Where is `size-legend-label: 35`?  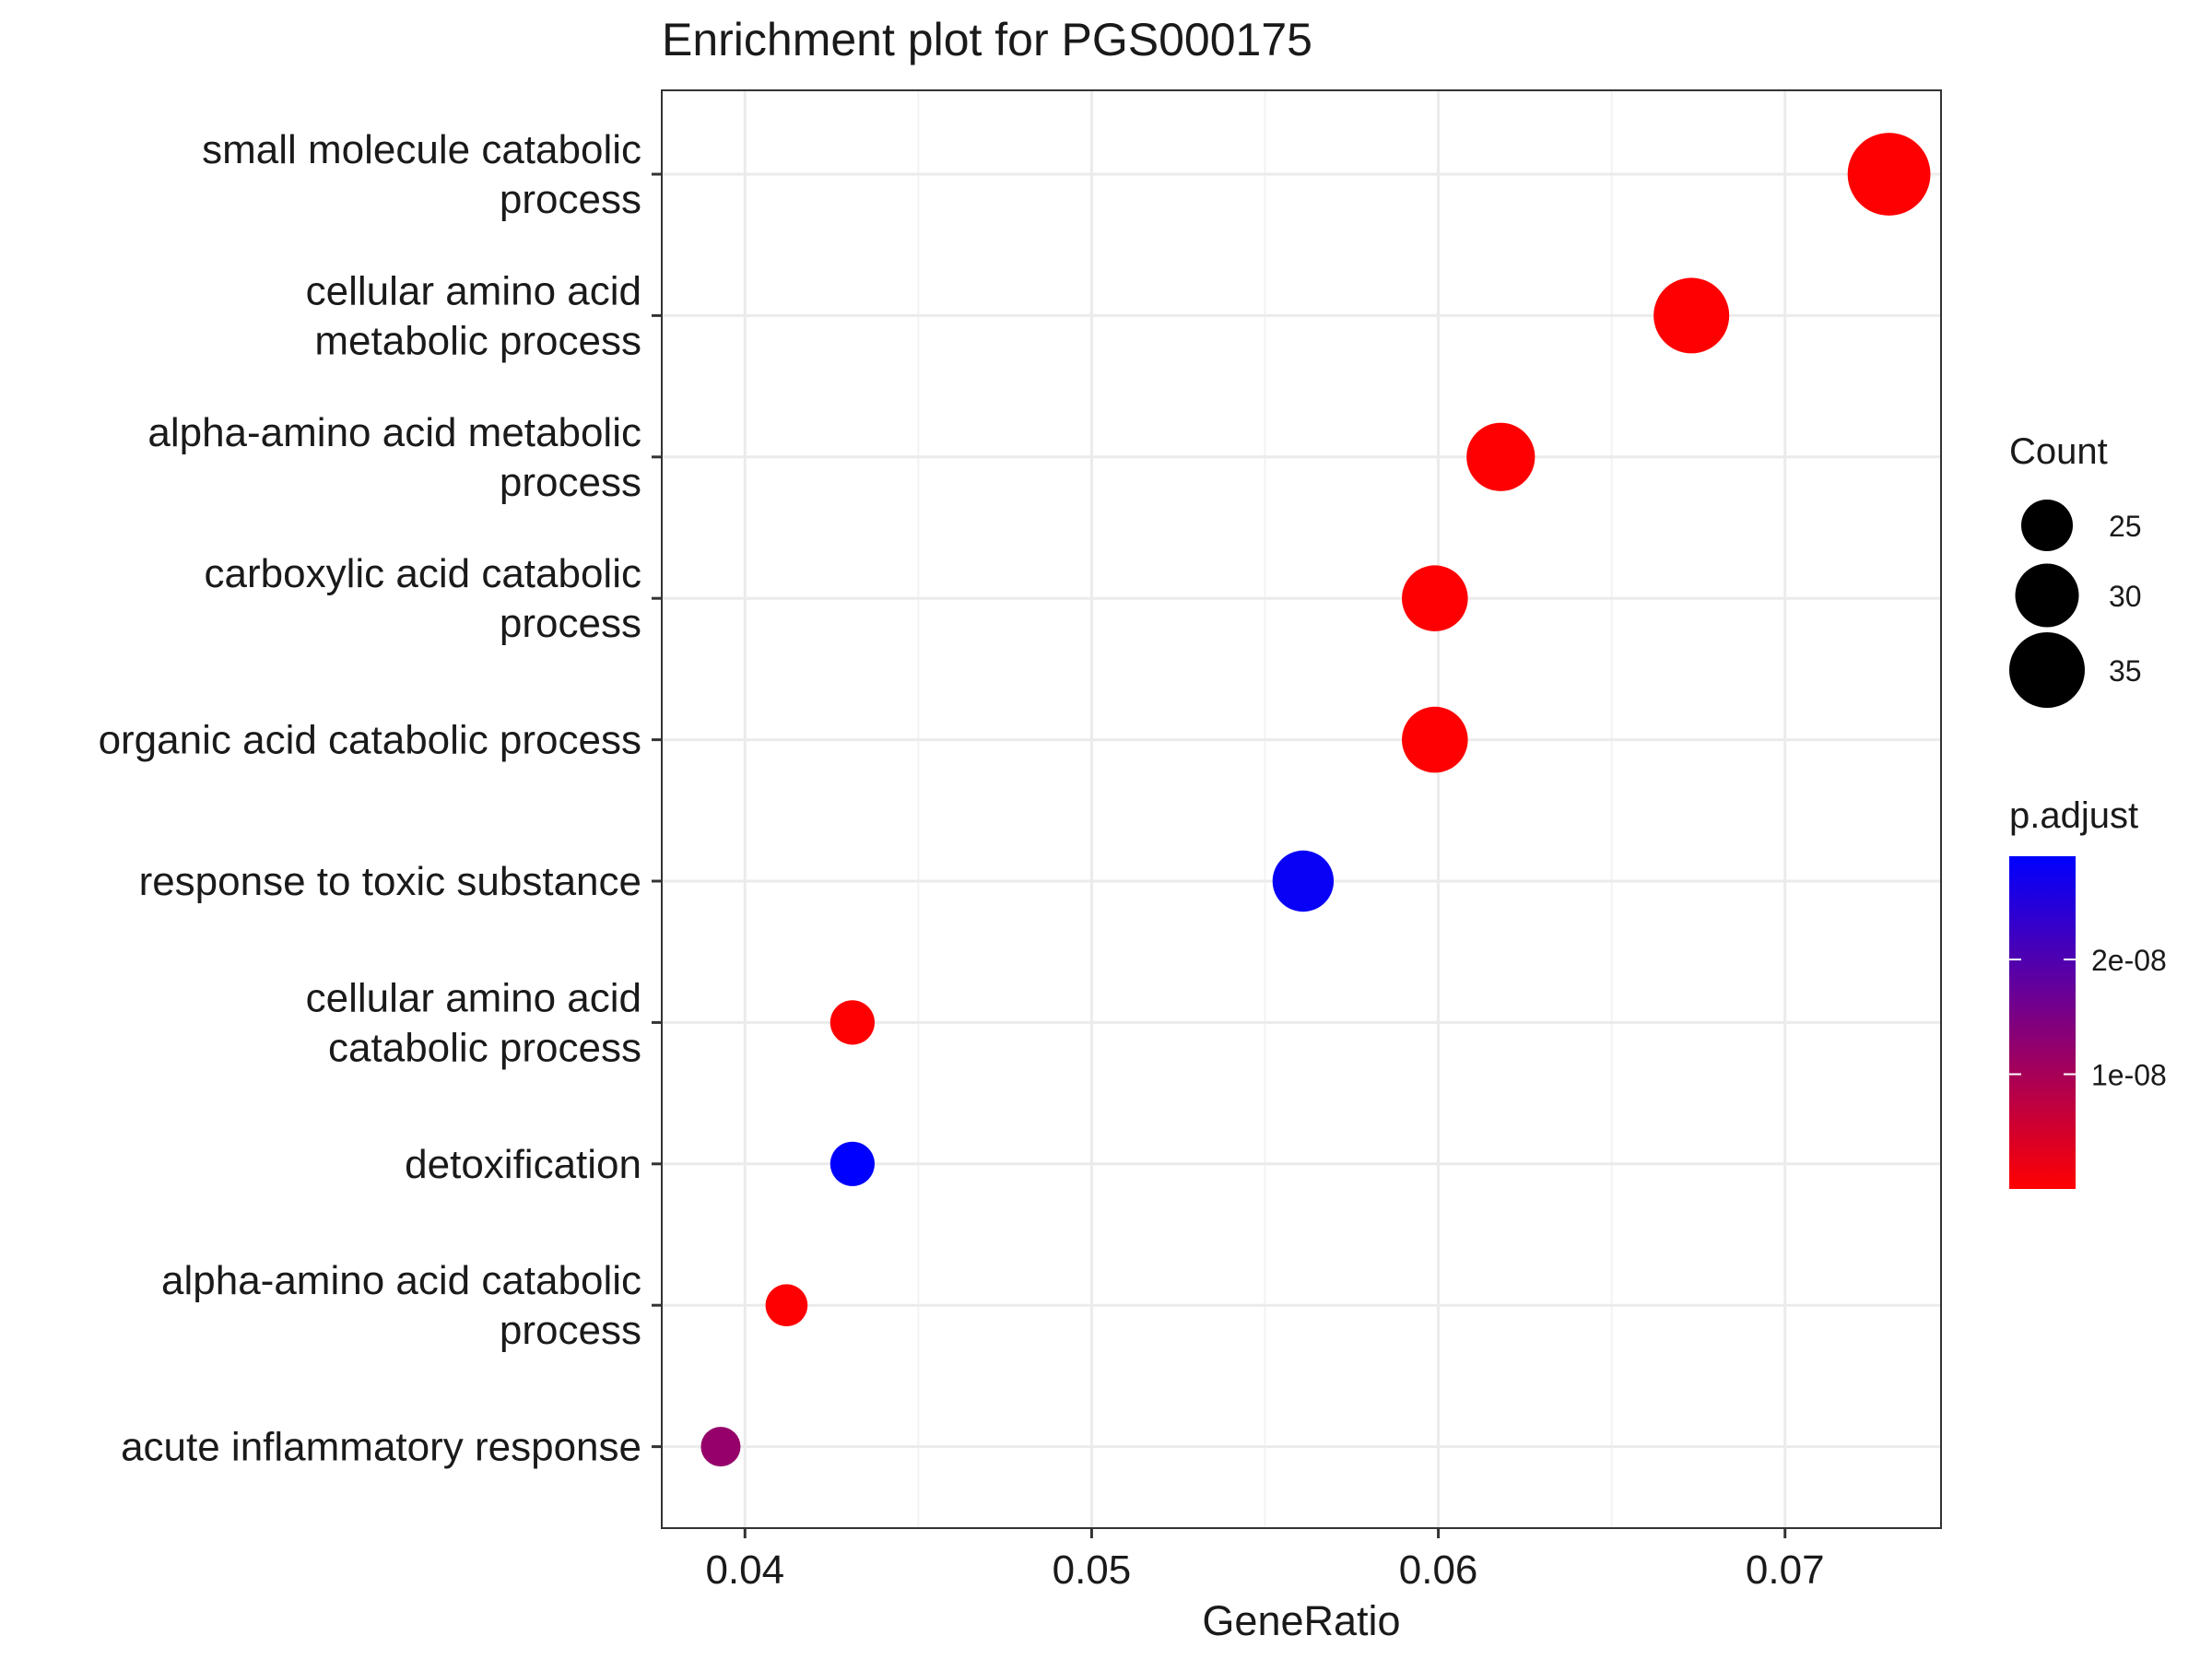
size-legend-label: 35 is located at coordinates (2125, 671).